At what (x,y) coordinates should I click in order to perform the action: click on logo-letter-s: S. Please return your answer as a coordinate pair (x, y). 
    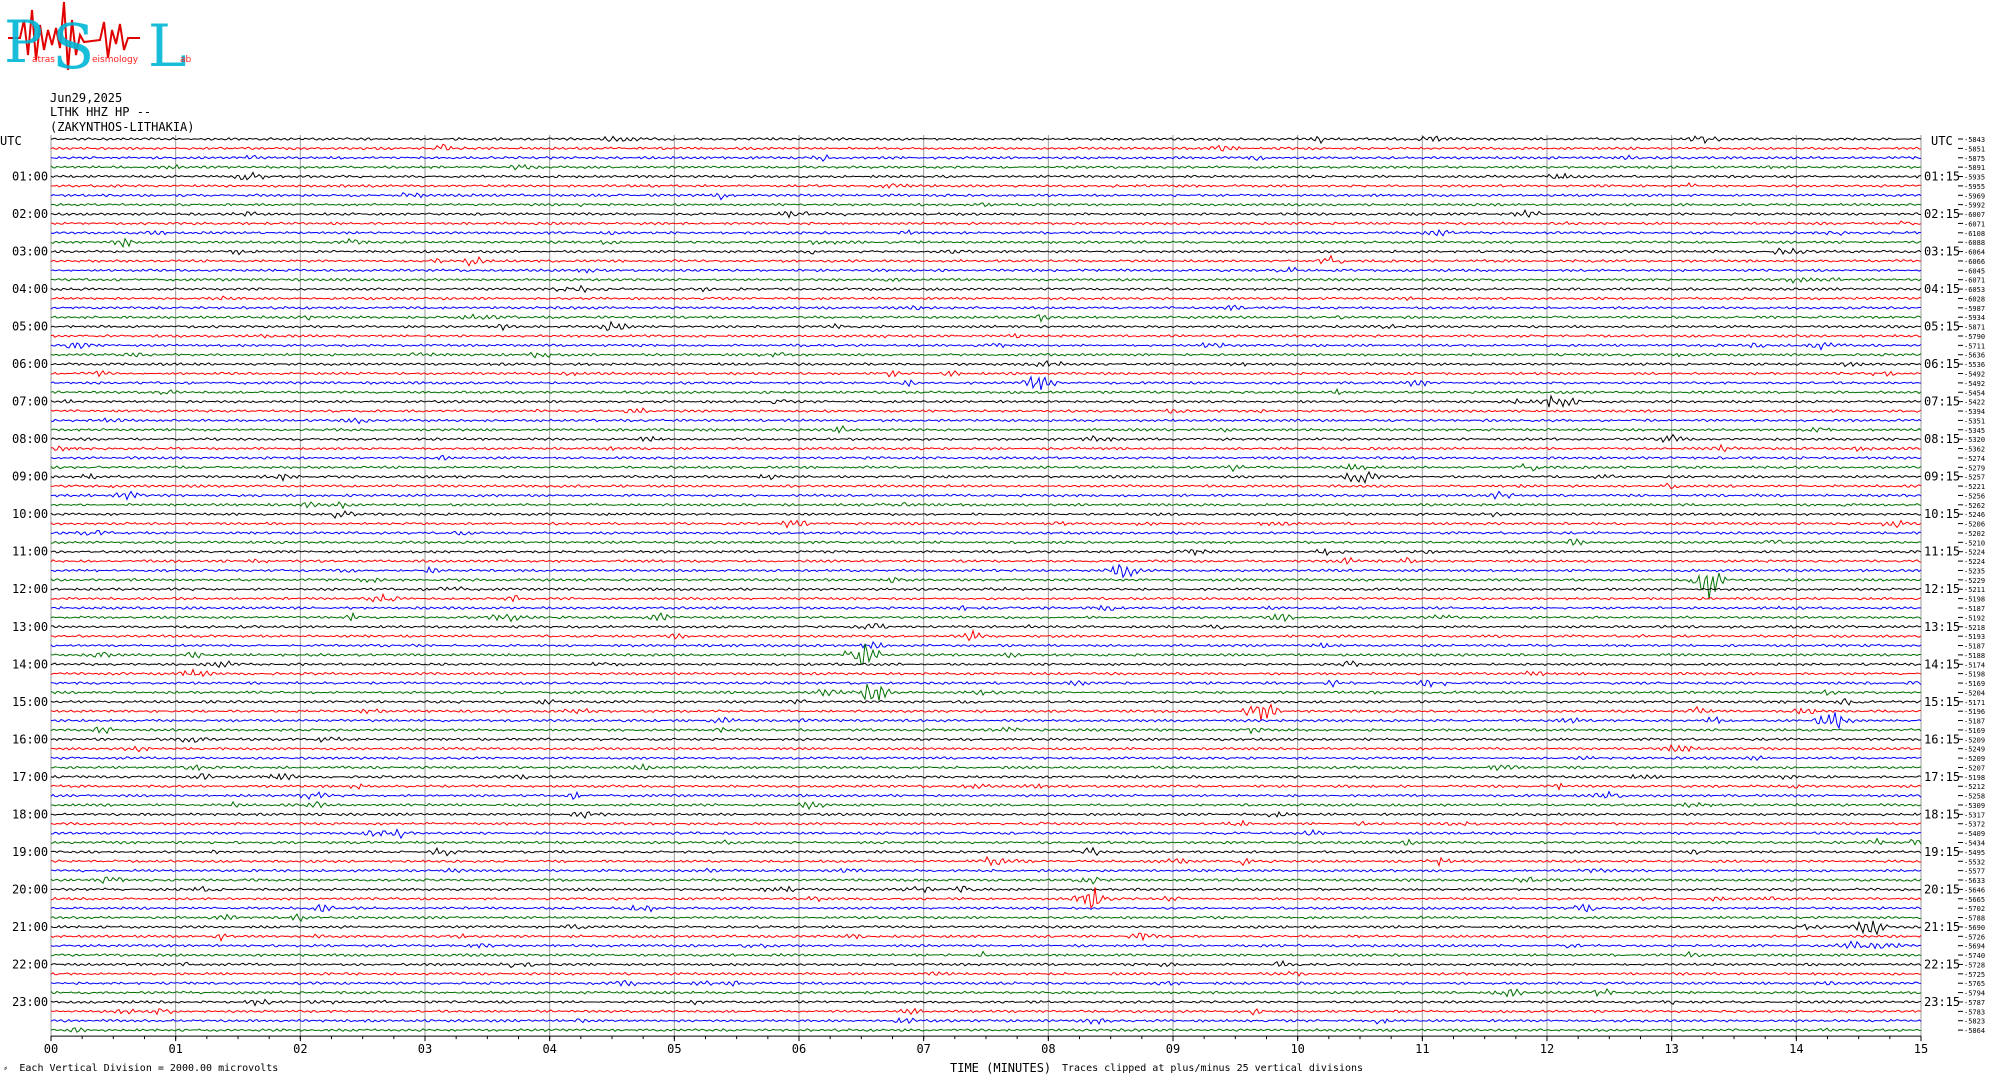
    Looking at the image, I should click on (73, 44).